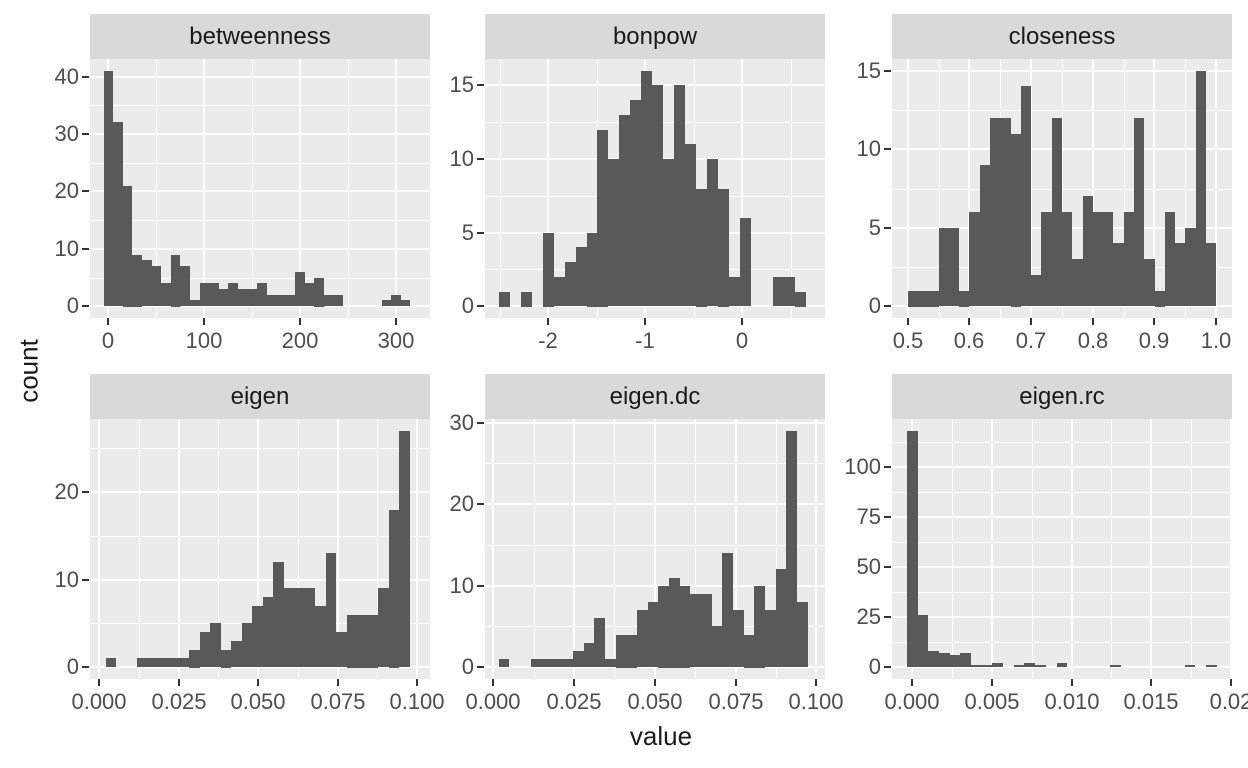 This screenshot has height=768, width=1248. What do you see at coordinates (28, 371) in the screenshot?
I see `y-axis-title: count` at bounding box center [28, 371].